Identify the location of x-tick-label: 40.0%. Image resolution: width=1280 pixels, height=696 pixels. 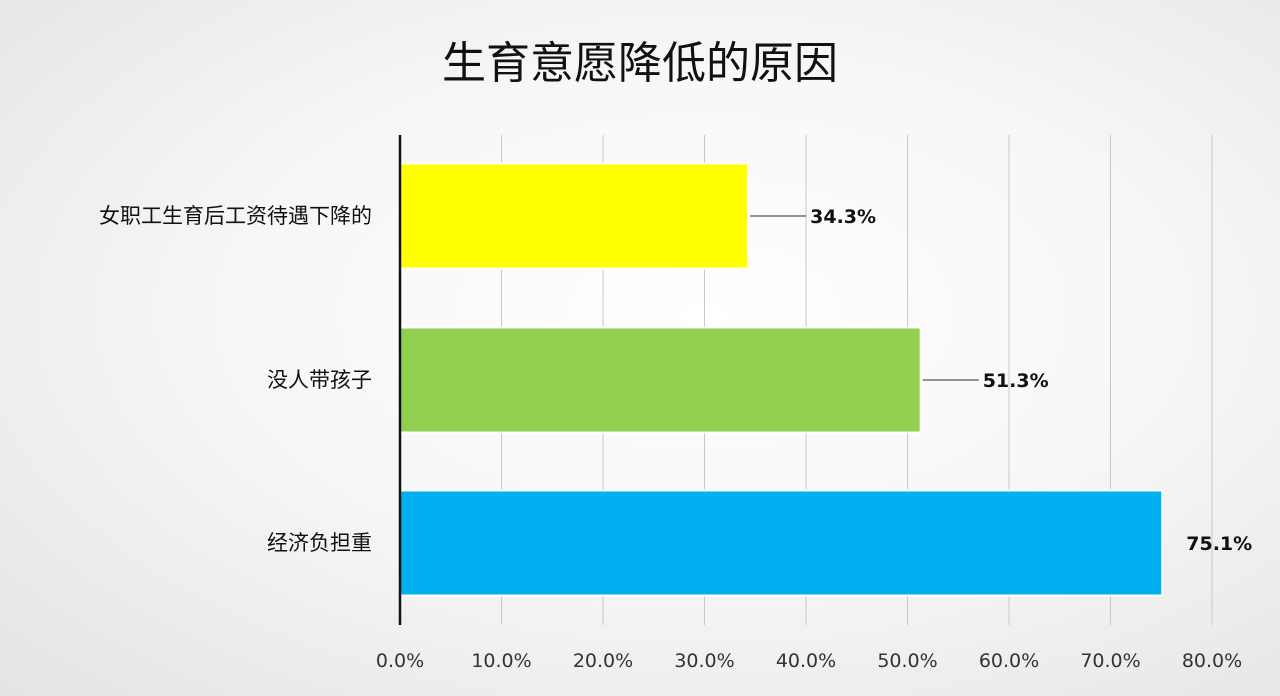
(806, 661).